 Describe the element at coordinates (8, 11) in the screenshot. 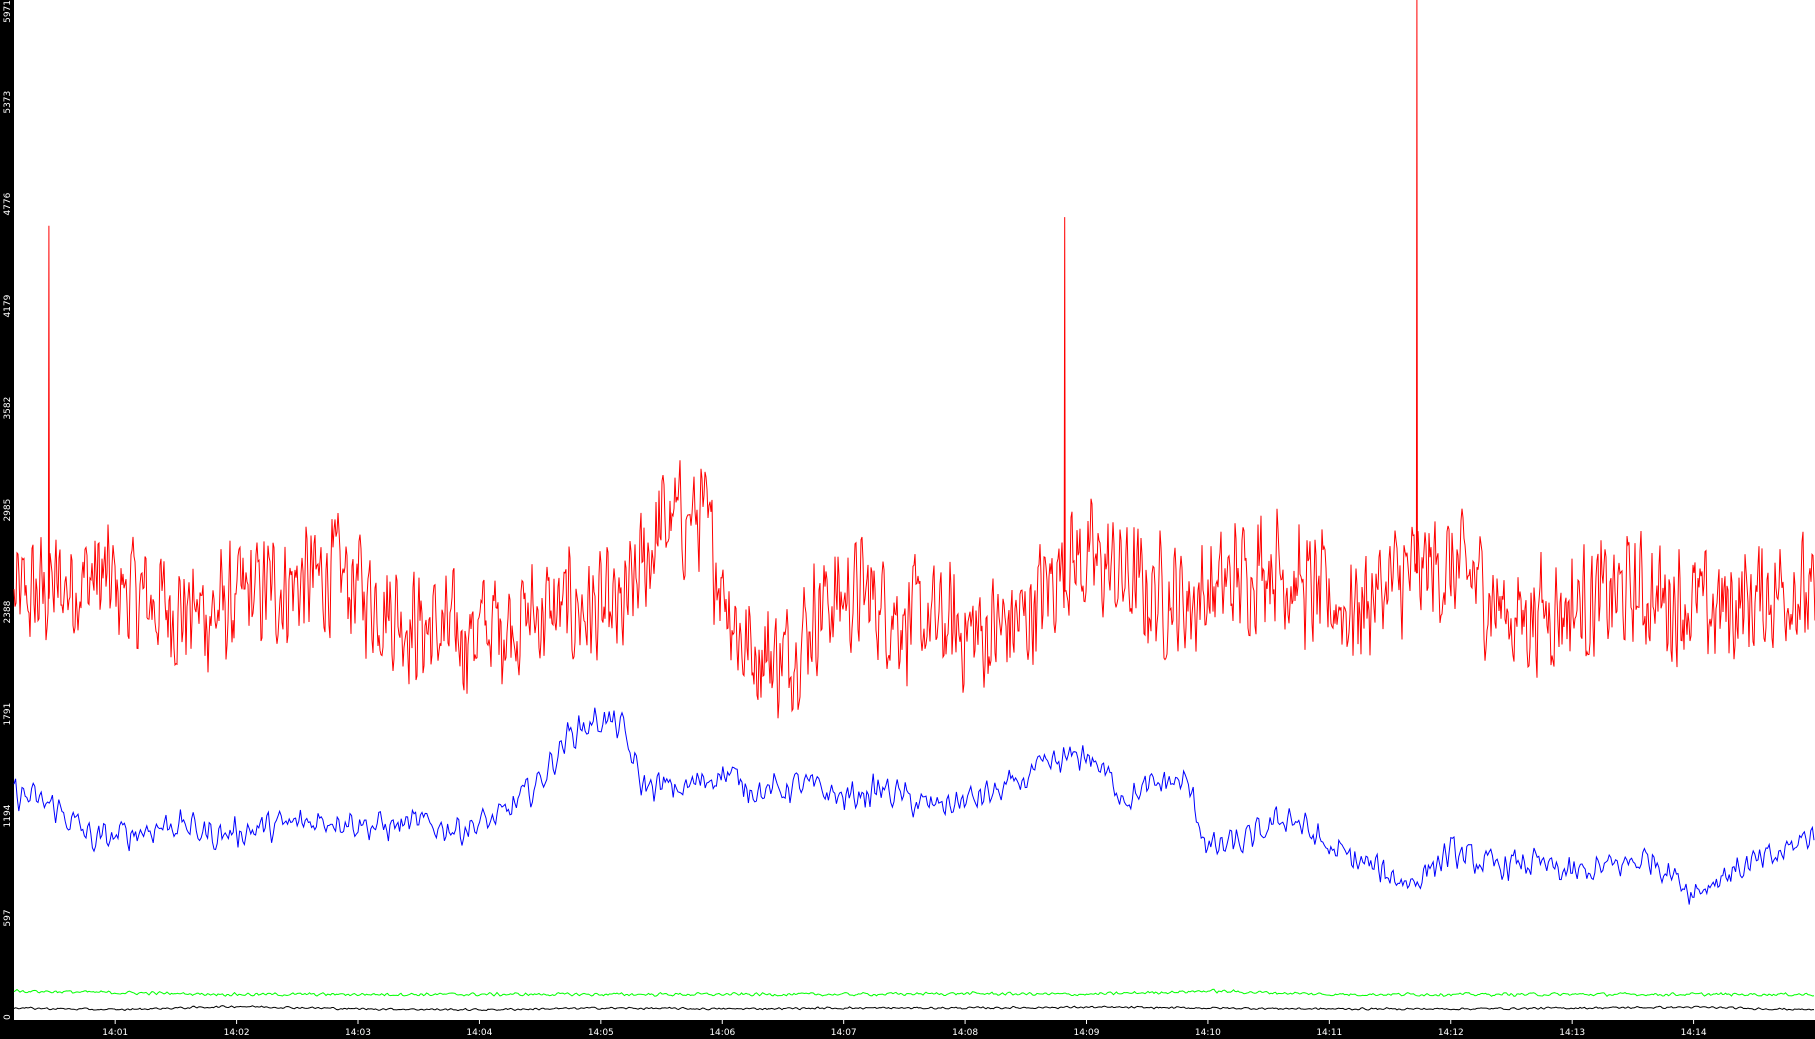

I see `y-tick-label: 5971` at that location.